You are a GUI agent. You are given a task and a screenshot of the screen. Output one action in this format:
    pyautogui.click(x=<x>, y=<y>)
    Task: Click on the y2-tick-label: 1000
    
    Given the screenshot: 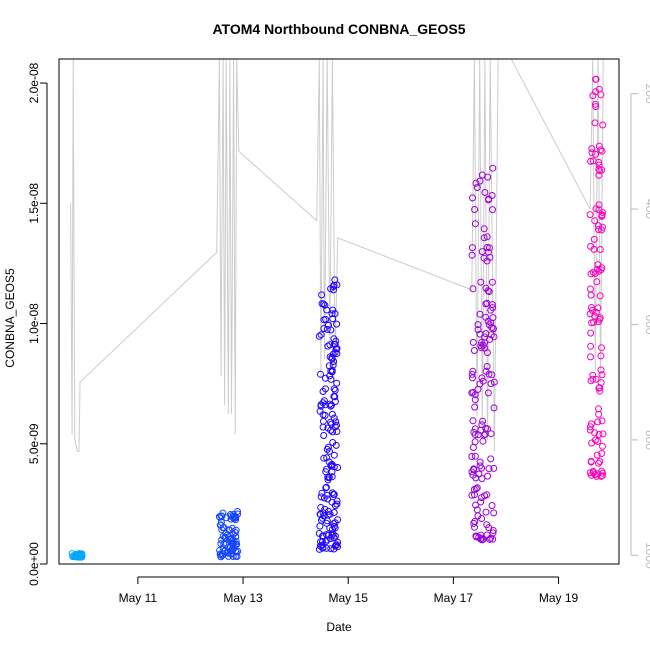 What is the action you would take?
    pyautogui.click(x=646, y=555)
    